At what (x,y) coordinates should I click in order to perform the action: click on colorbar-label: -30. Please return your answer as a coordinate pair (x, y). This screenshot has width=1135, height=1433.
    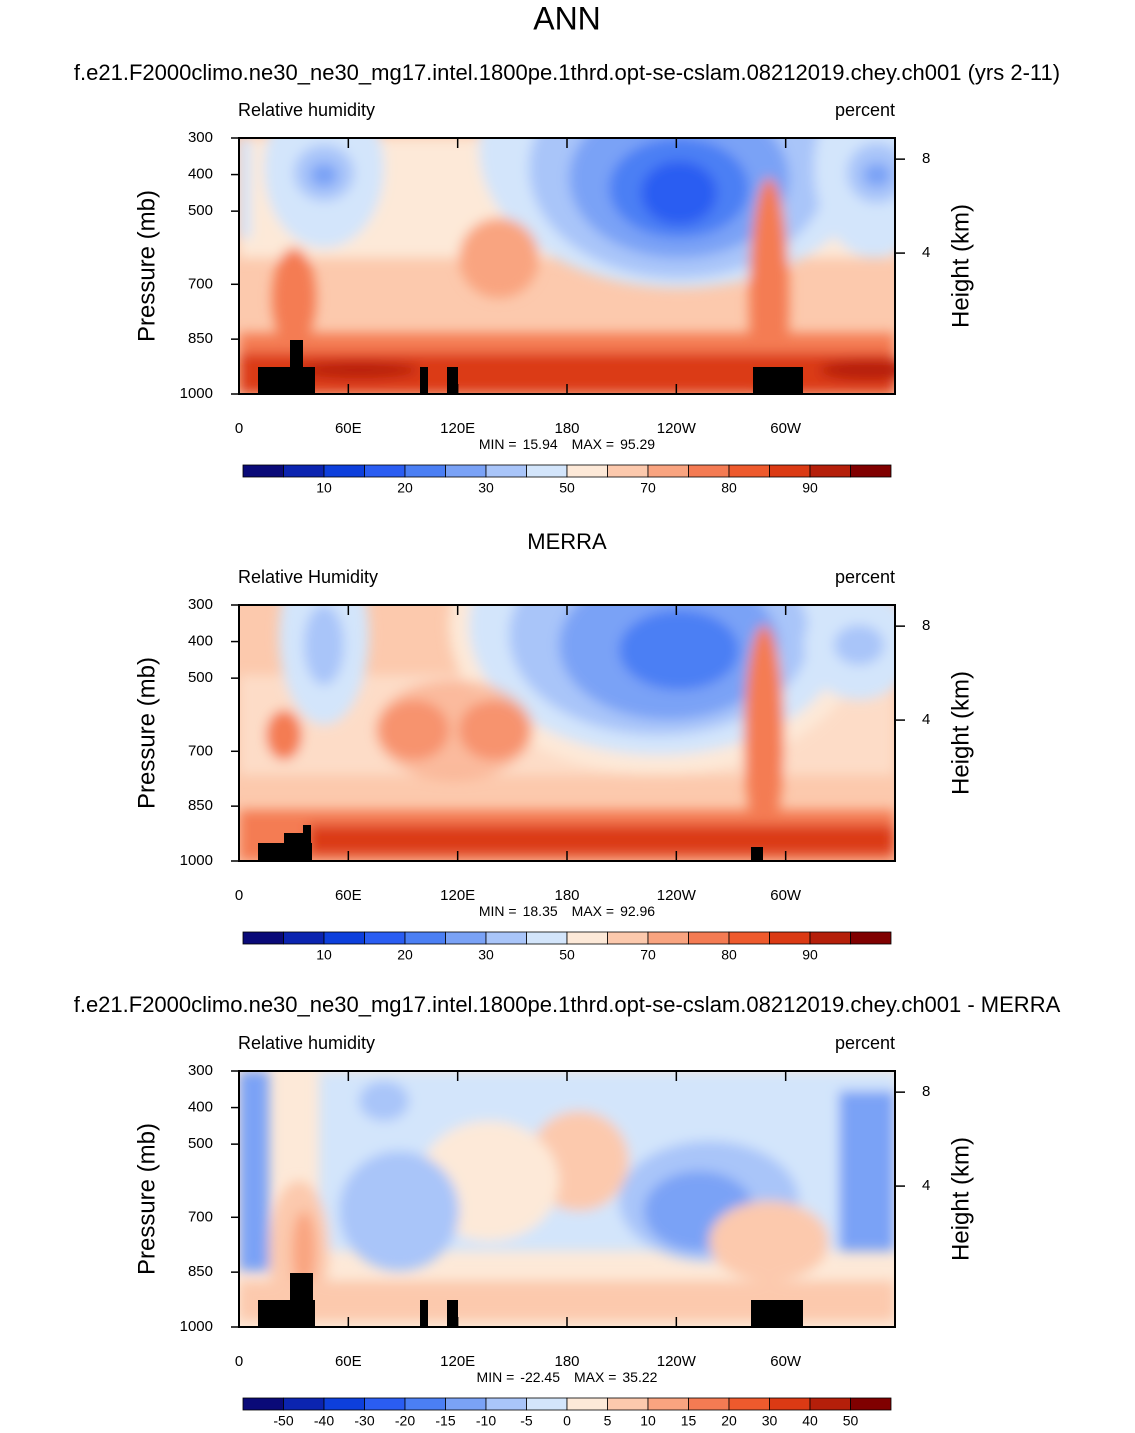
    Looking at the image, I should click on (364, 1421).